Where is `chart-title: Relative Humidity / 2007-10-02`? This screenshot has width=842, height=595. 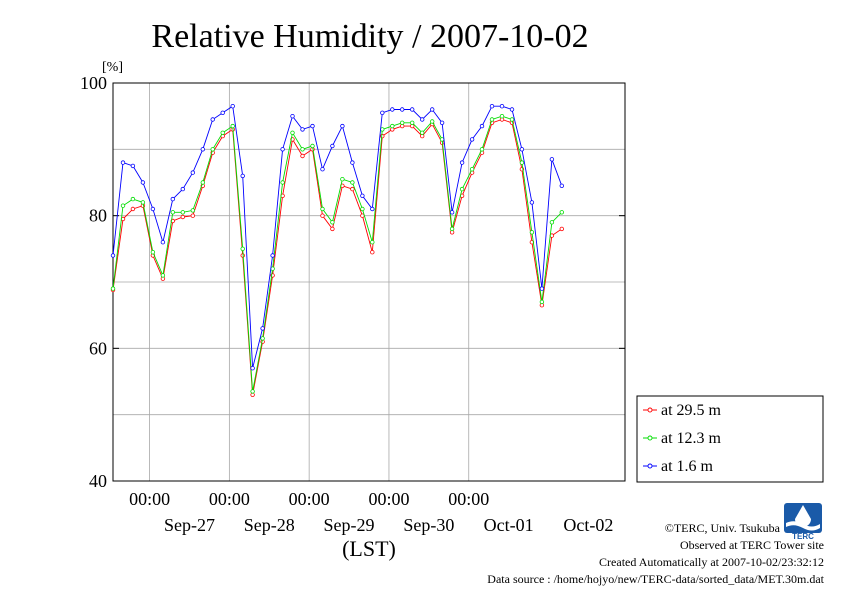 chart-title: Relative Humidity / 2007-10-02 is located at coordinates (369, 36).